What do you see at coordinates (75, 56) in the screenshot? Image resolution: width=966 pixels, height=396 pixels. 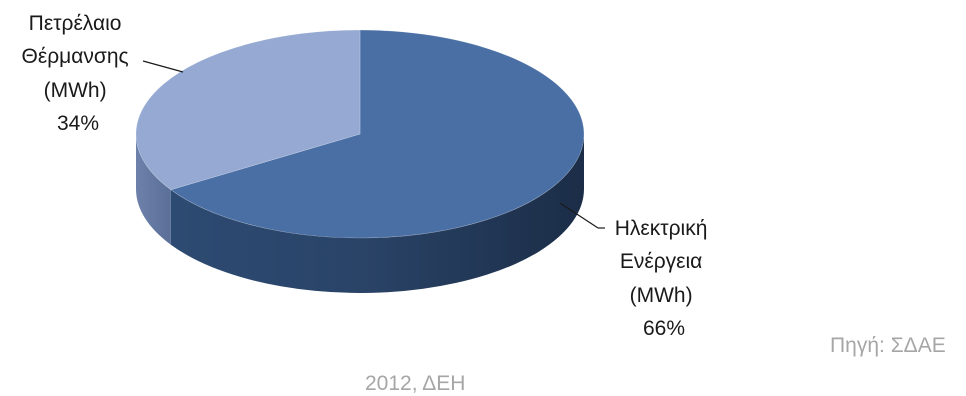 I see `slice-label-oil-line2: Θέρμανσης` at bounding box center [75, 56].